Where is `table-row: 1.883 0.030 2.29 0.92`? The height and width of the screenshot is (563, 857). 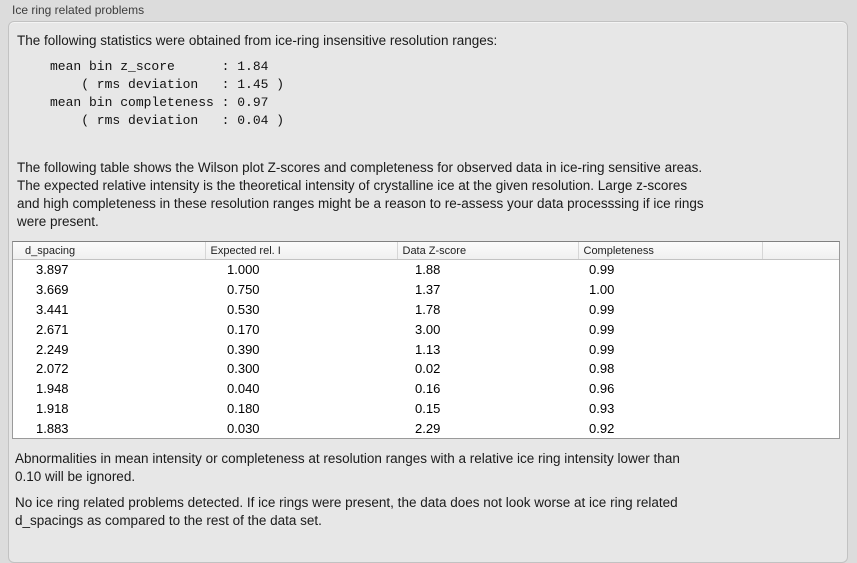
table-row: 1.883 0.030 2.29 0.92 is located at coordinates (426, 428).